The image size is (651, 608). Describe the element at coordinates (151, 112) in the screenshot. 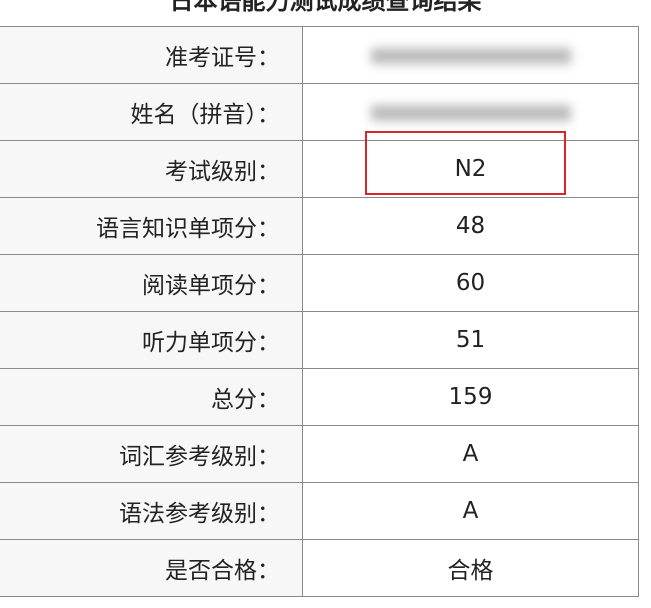

I see `row-label: 姓名（拼音）：` at that location.